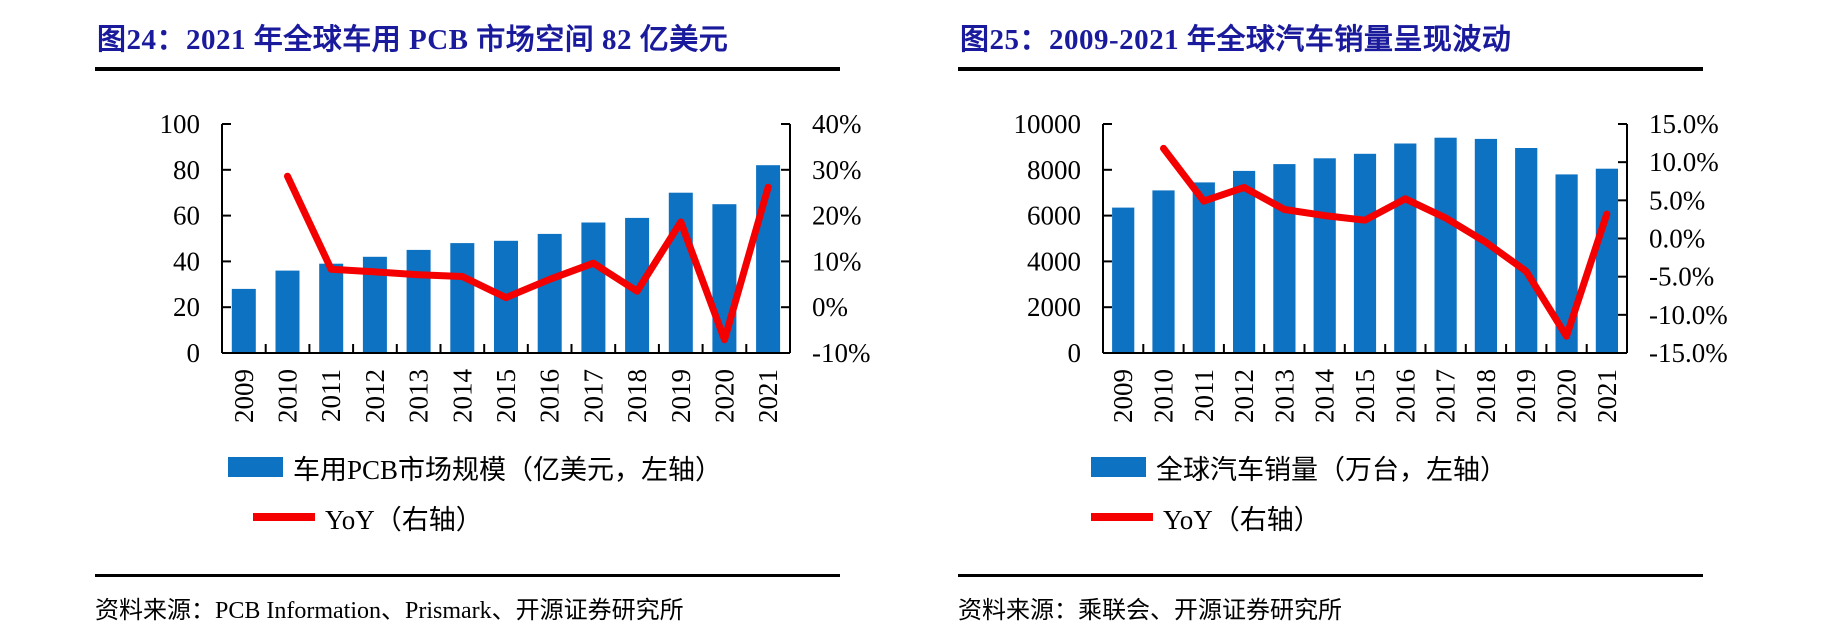 The height and width of the screenshot is (635, 1821). Describe the element at coordinates (1677, 239) in the screenshot. I see `right-axis-tick-label: 0.0%` at that location.